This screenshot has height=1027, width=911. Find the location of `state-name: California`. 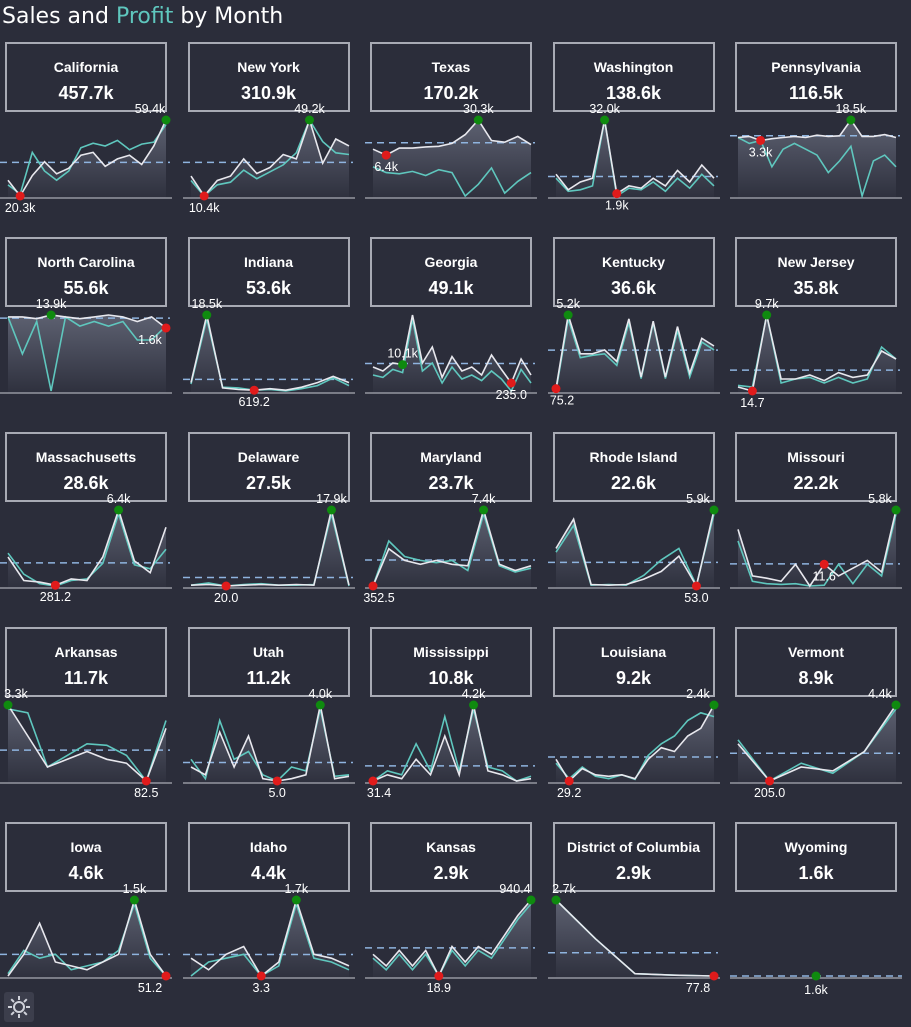

state-name: California is located at coordinates (86, 67).